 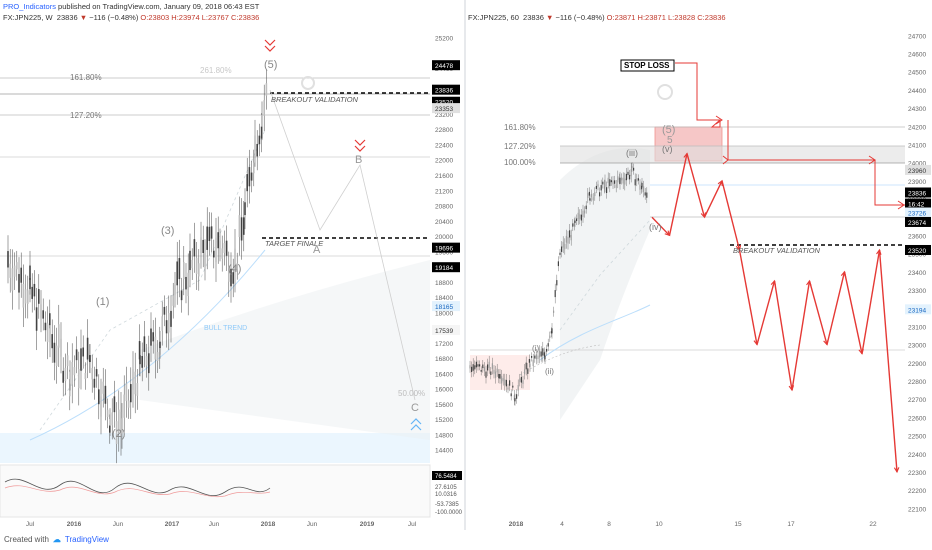 What do you see at coordinates (667, 233) in the screenshot?
I see `projection-arrowhead` at bounding box center [667, 233].